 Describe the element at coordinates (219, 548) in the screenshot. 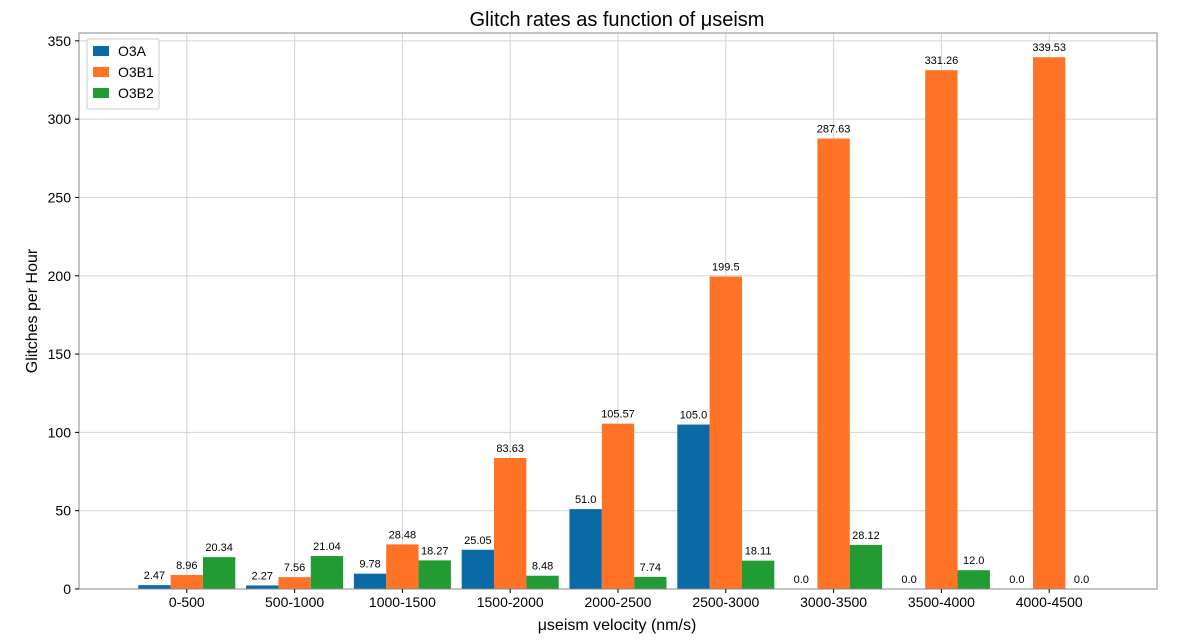

I see `data-label-o3b2: 20.34` at that location.